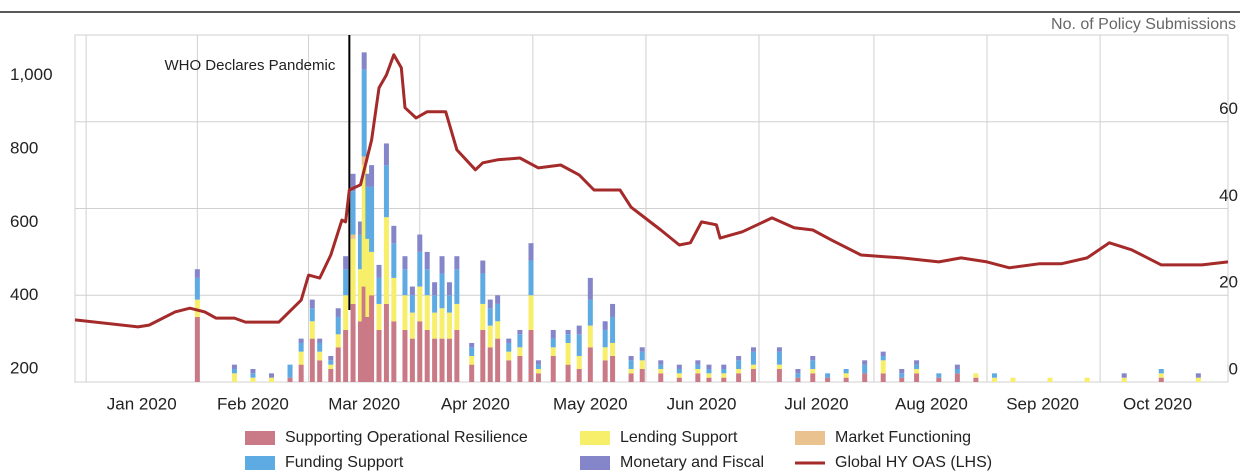 Image resolution: width=1240 pixels, height=474 pixels. I want to click on legend-label: Funding Support, so click(344, 462).